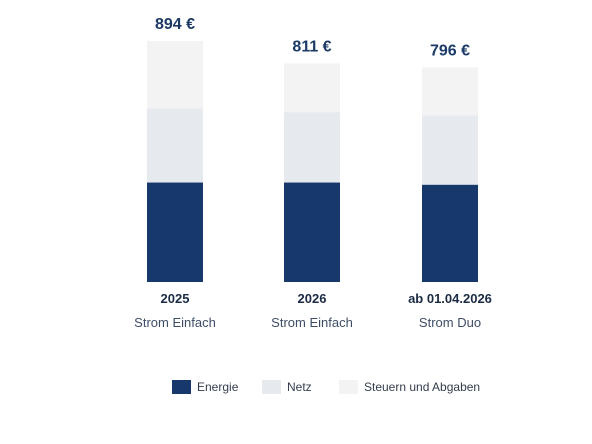 The height and width of the screenshot is (444, 592). What do you see at coordinates (299, 387) in the screenshot?
I see `legend-label-netz: Netz` at bounding box center [299, 387].